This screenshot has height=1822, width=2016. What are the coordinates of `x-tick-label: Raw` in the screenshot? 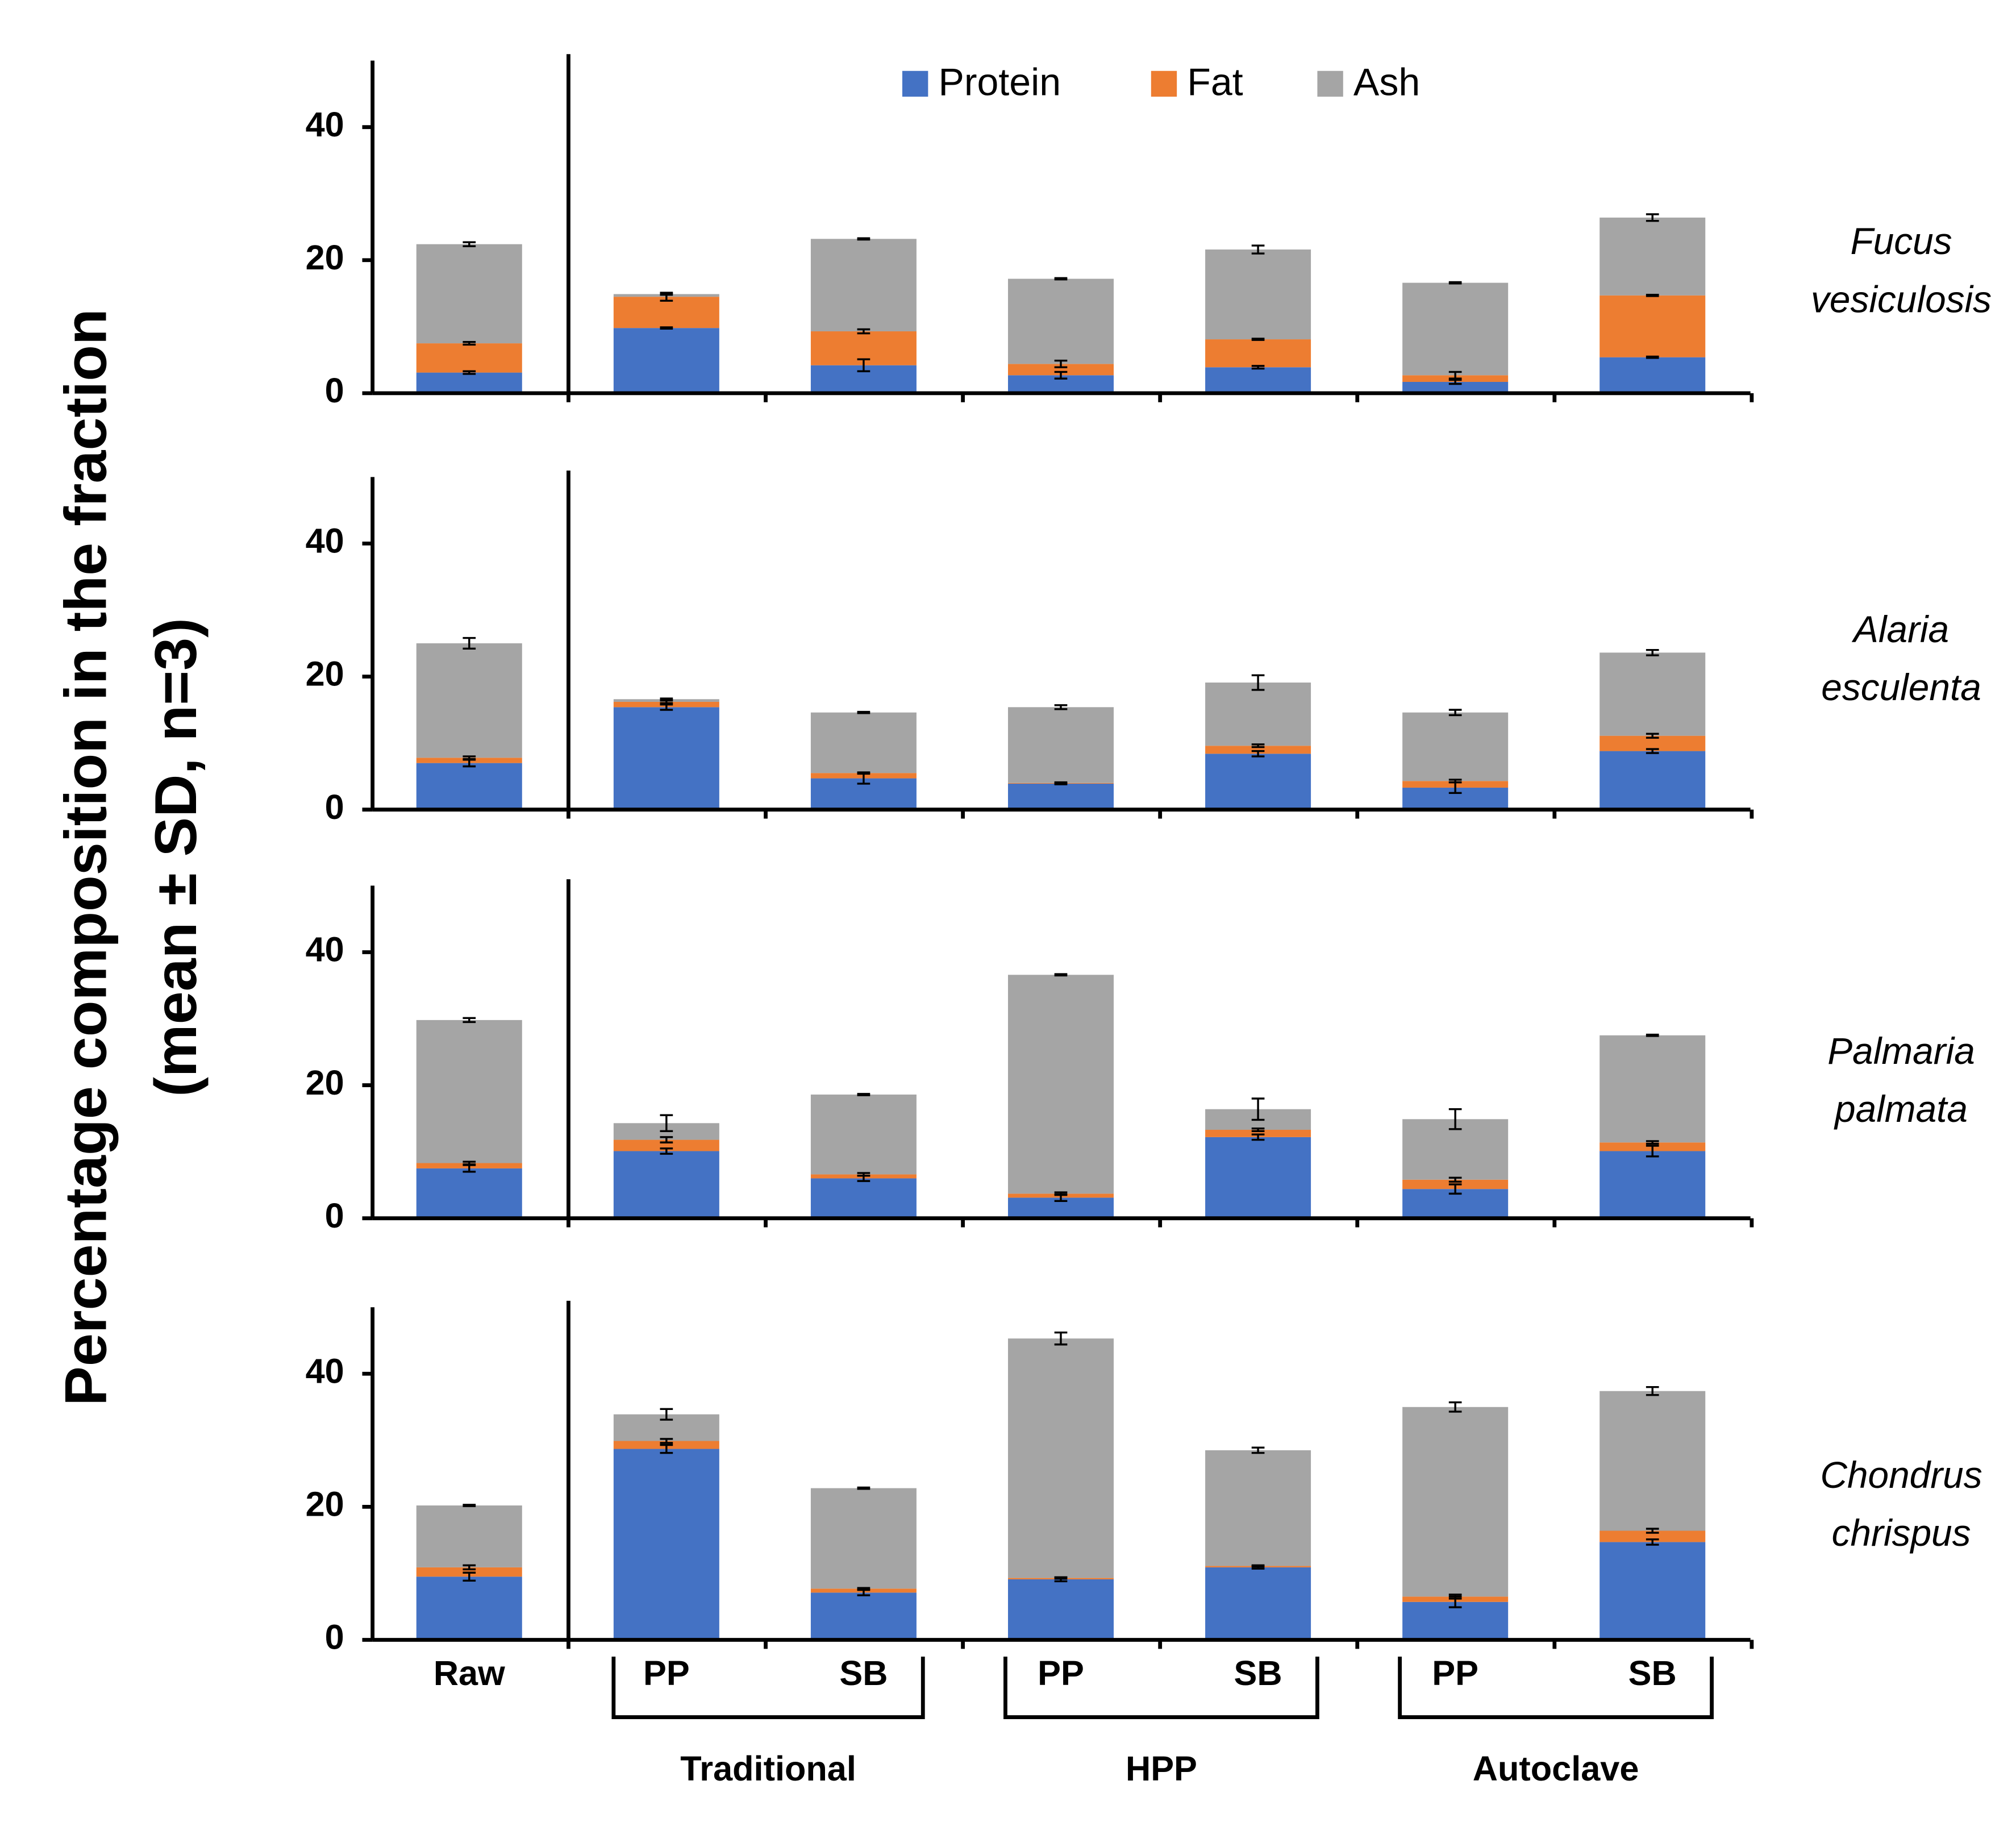 It's located at (469, 1673).